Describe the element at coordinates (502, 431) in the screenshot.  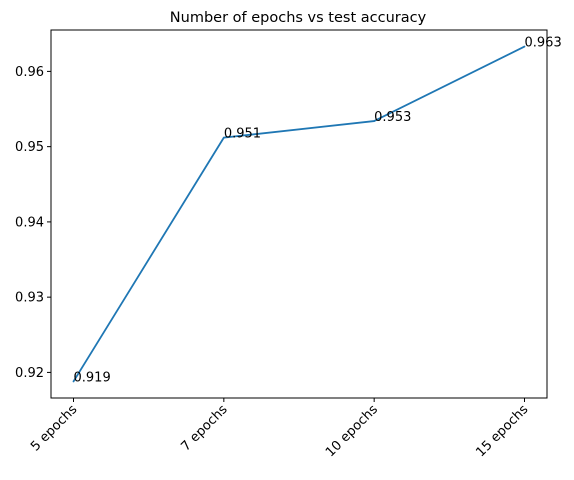
I see `x-tick-label: 15 epochs` at that location.